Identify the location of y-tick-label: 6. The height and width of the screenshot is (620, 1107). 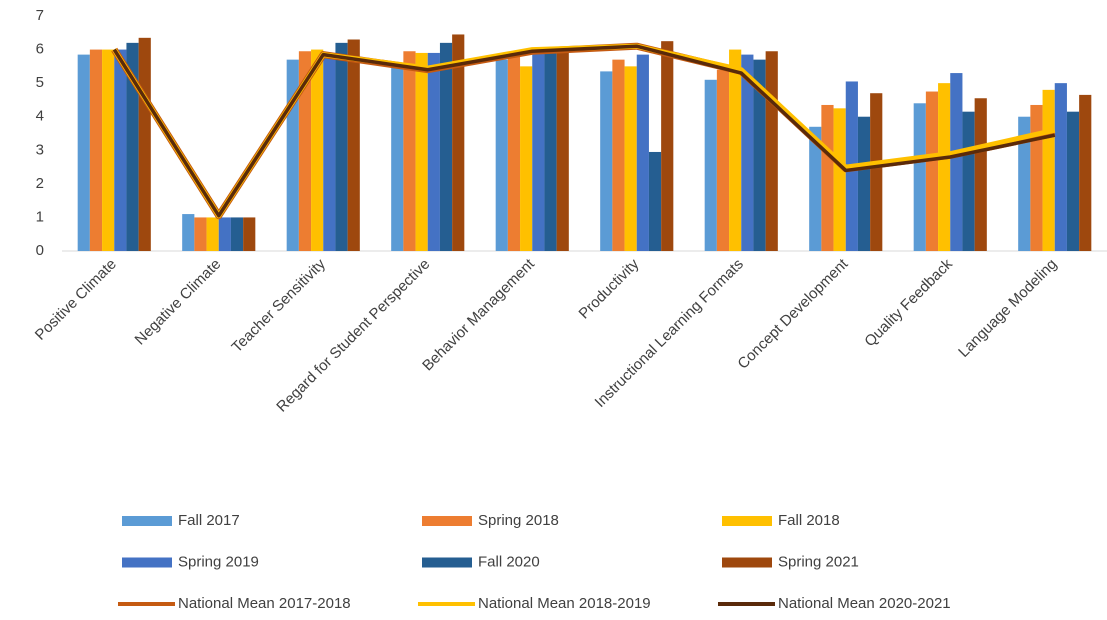
(40, 49).